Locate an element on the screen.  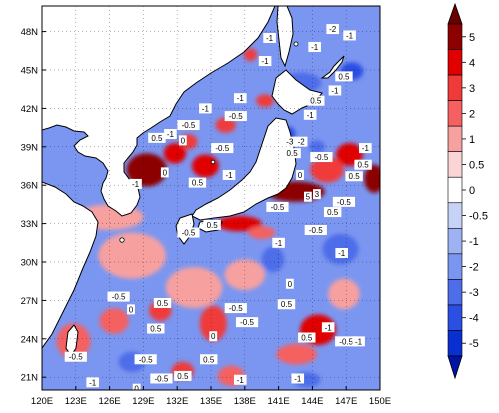
lon-tick-label: 147E is located at coordinates (346, 401).